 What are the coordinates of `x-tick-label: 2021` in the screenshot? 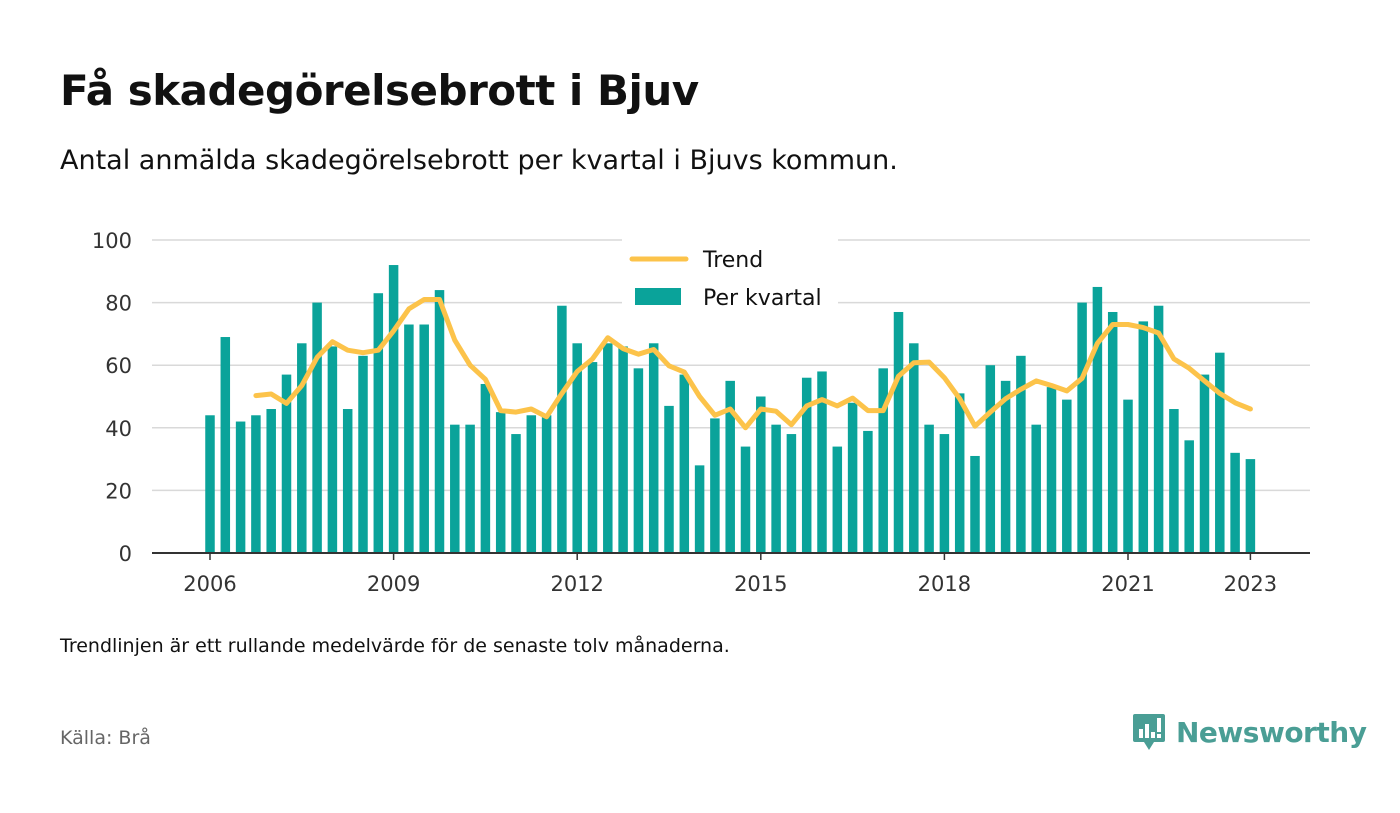 It's located at (1127, 584).